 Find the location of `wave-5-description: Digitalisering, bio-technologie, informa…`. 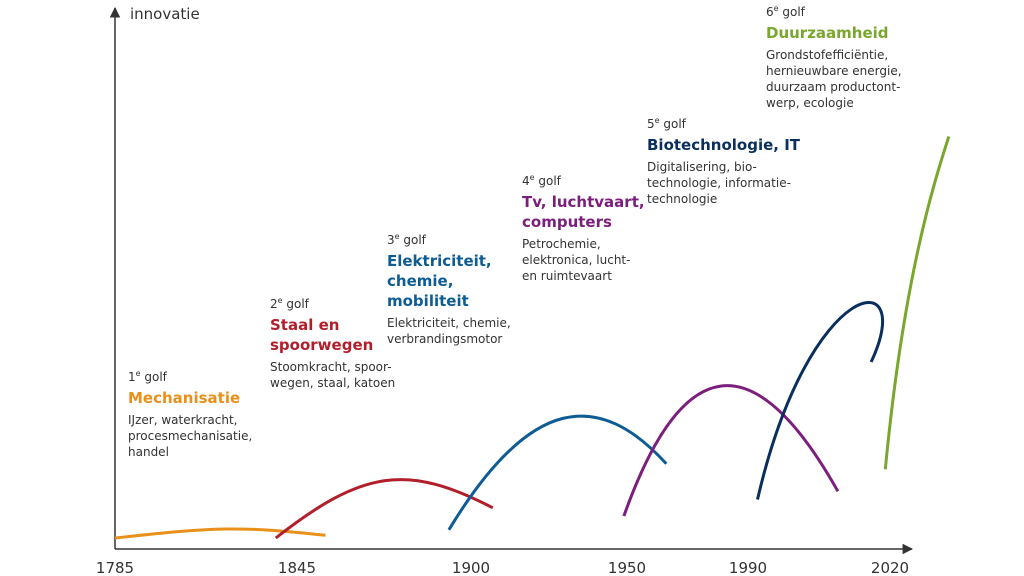

wave-5-description: Digitalisering, bio-technologie, informa… is located at coordinates (723, 183).